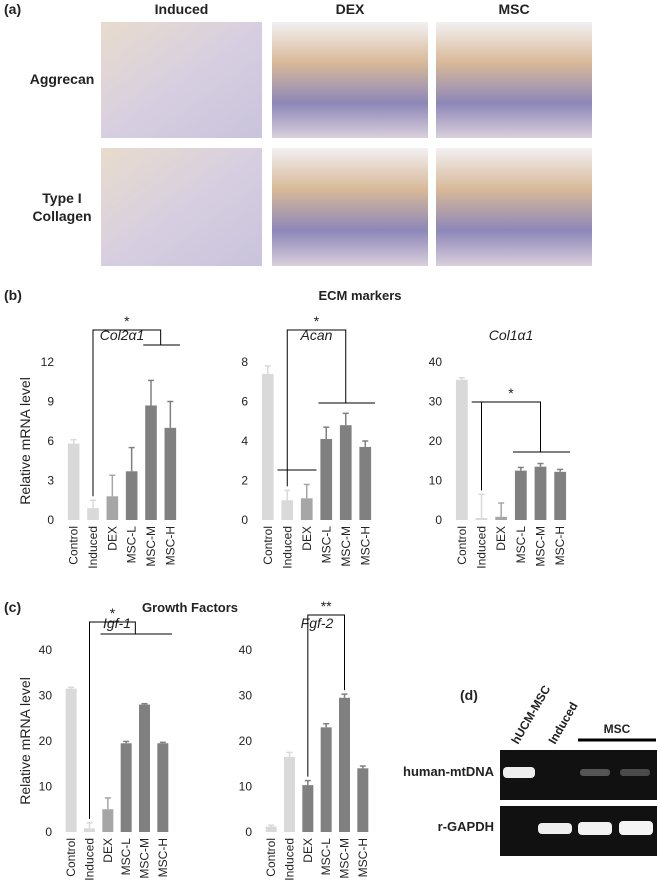 This screenshot has width=658, height=882. What do you see at coordinates (617, 729) in the screenshot?
I see `lane-label: MSC` at bounding box center [617, 729].